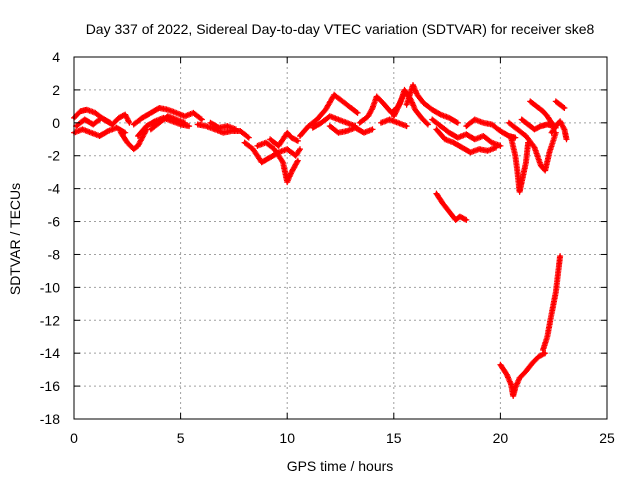 This screenshot has height=480, width=640. I want to click on y-tick-label: -6, so click(54, 222).